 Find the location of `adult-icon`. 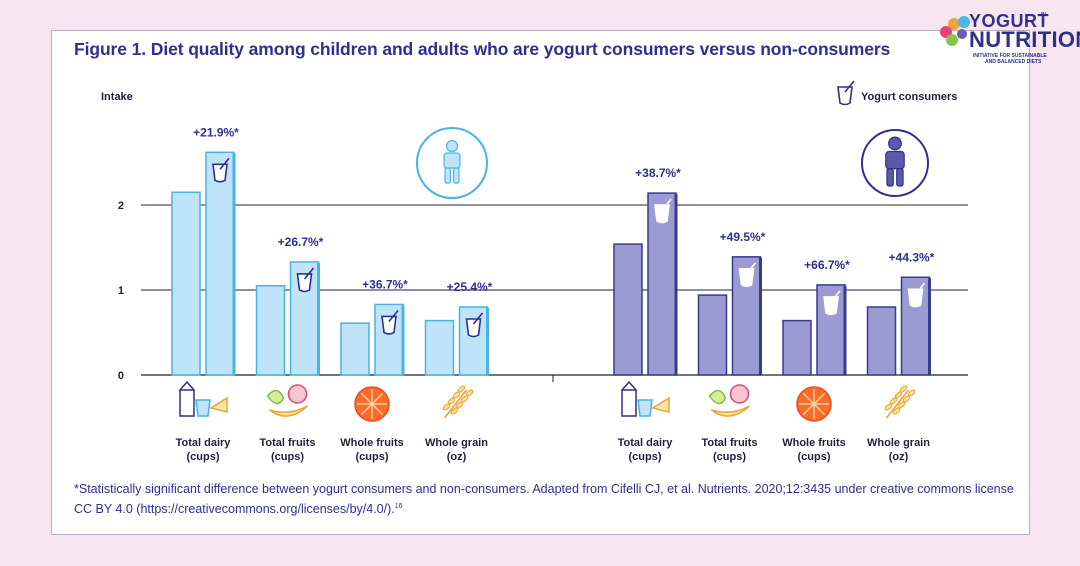

adult-icon is located at coordinates (895, 163).